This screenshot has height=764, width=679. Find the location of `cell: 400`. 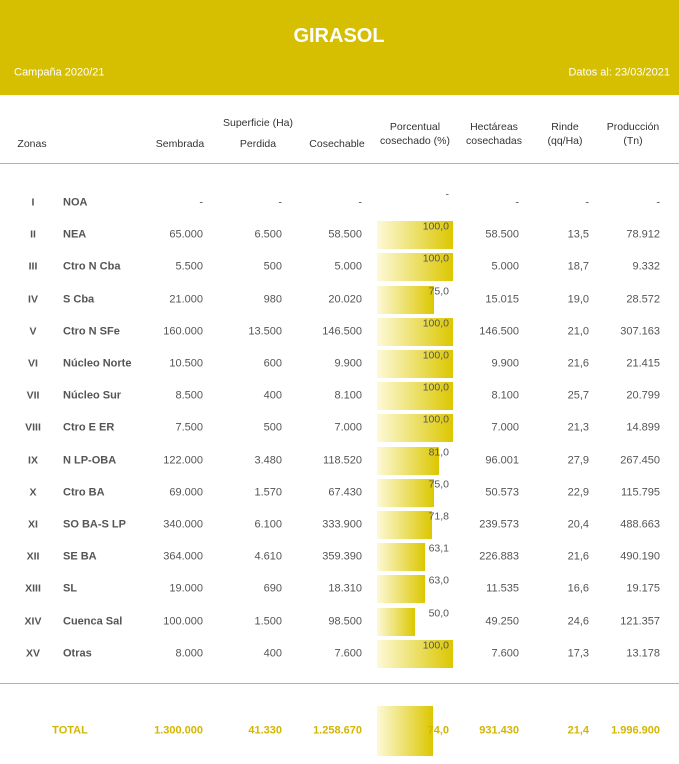

cell: 400 is located at coordinates (272, 395).